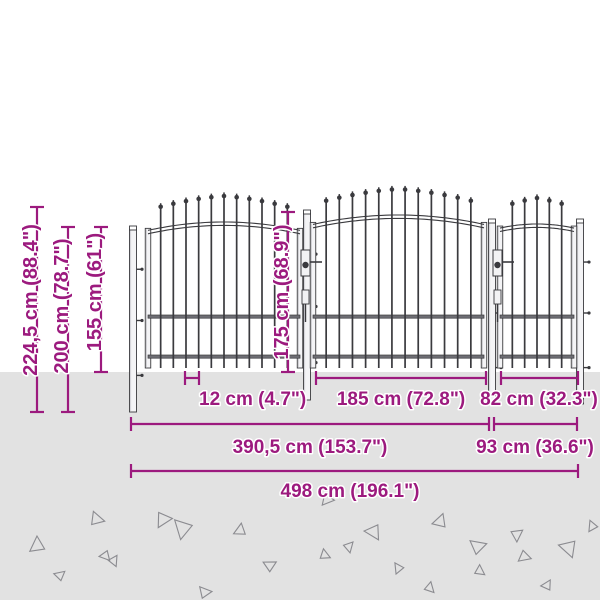 The width and height of the screenshot is (600, 600). I want to click on leaf-arch-rail-bottom, so click(398, 223).